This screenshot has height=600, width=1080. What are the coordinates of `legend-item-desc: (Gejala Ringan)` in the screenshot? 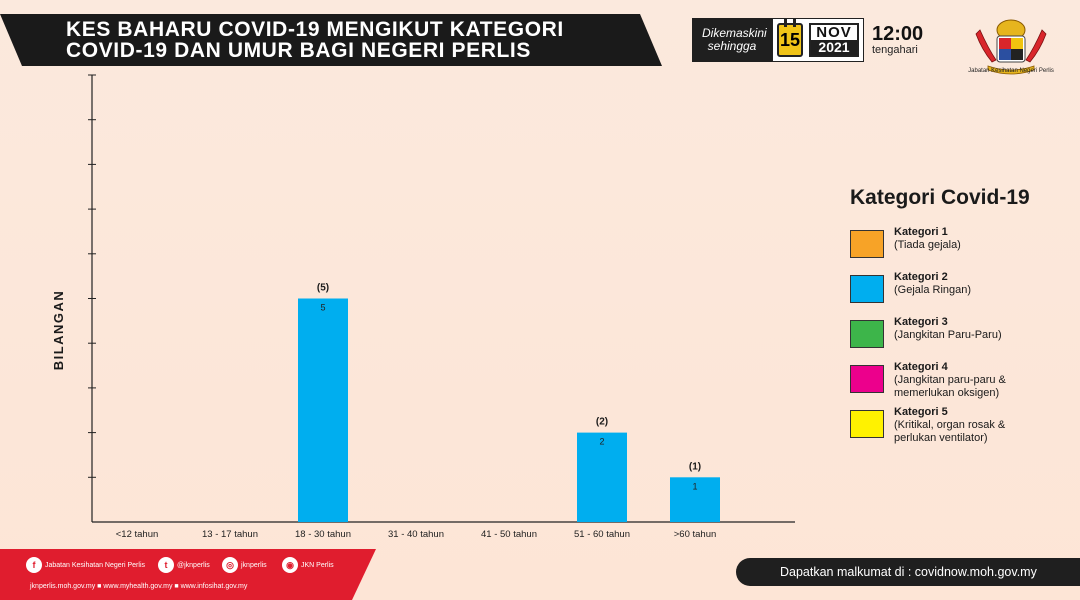 It's located at (933, 290).